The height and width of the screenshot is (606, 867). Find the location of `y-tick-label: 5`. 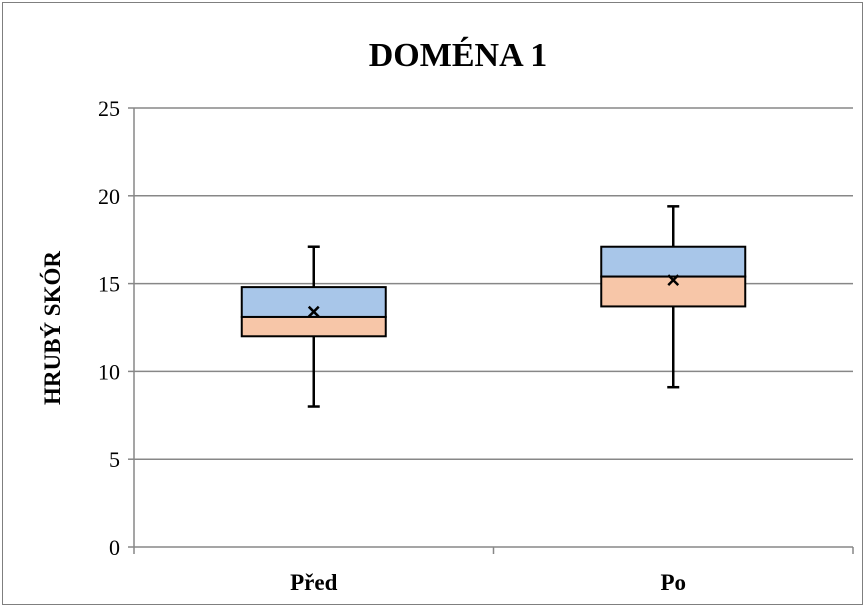

y-tick-label: 5 is located at coordinates (114, 459).